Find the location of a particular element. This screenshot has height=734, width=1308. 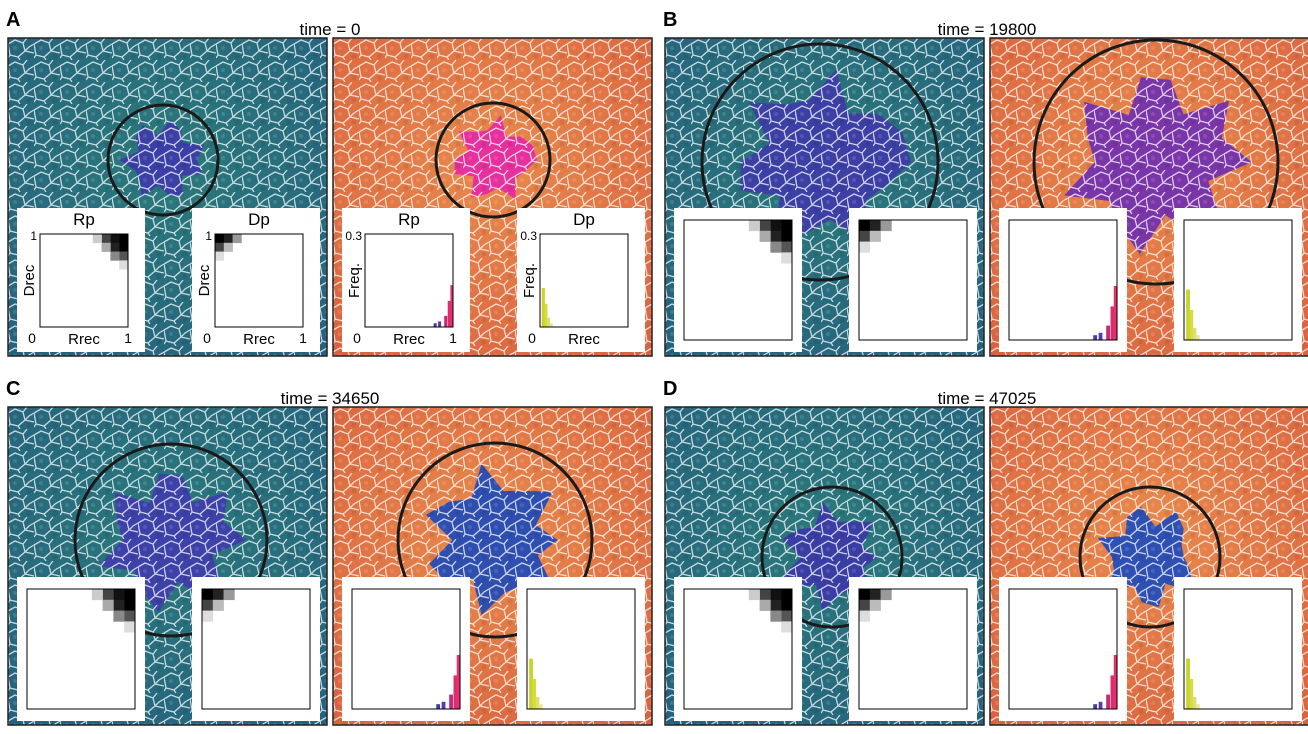

inset-title: Dp is located at coordinates (259, 219).